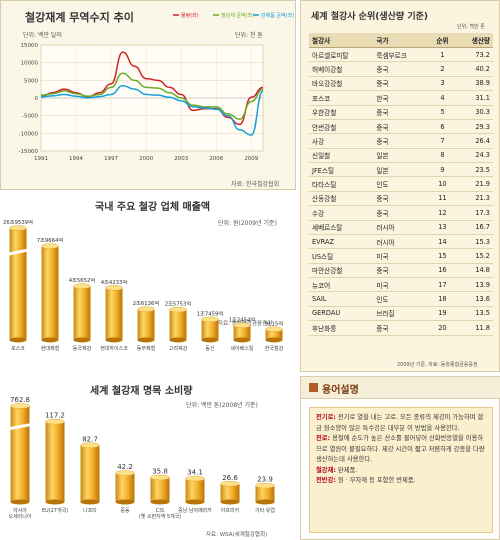  I want to click on table-row: 타타스틸 인도 10 21.9, so click(401, 184).